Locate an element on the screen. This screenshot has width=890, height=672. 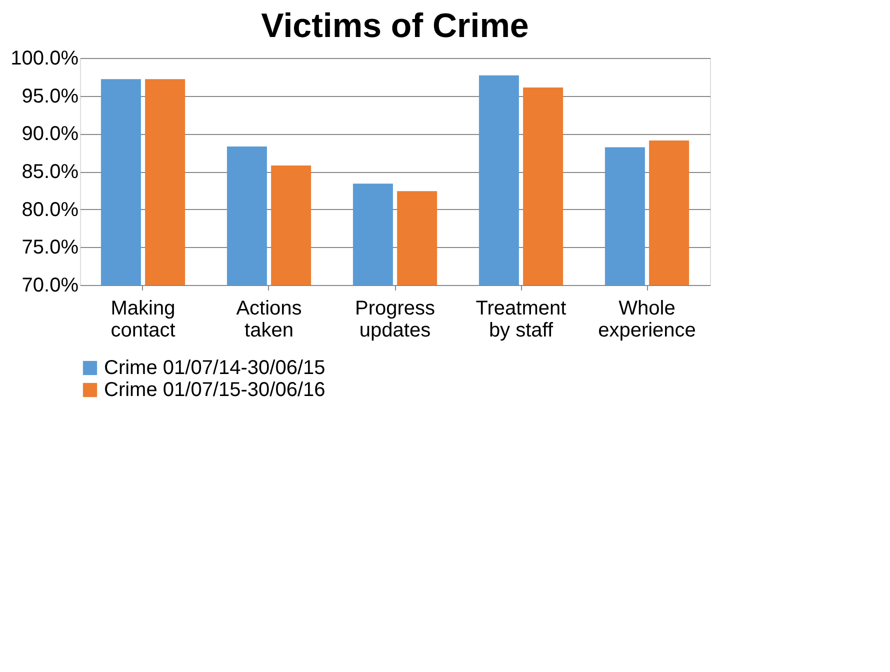
y-tick-label: 70.0% is located at coordinates (50, 285).